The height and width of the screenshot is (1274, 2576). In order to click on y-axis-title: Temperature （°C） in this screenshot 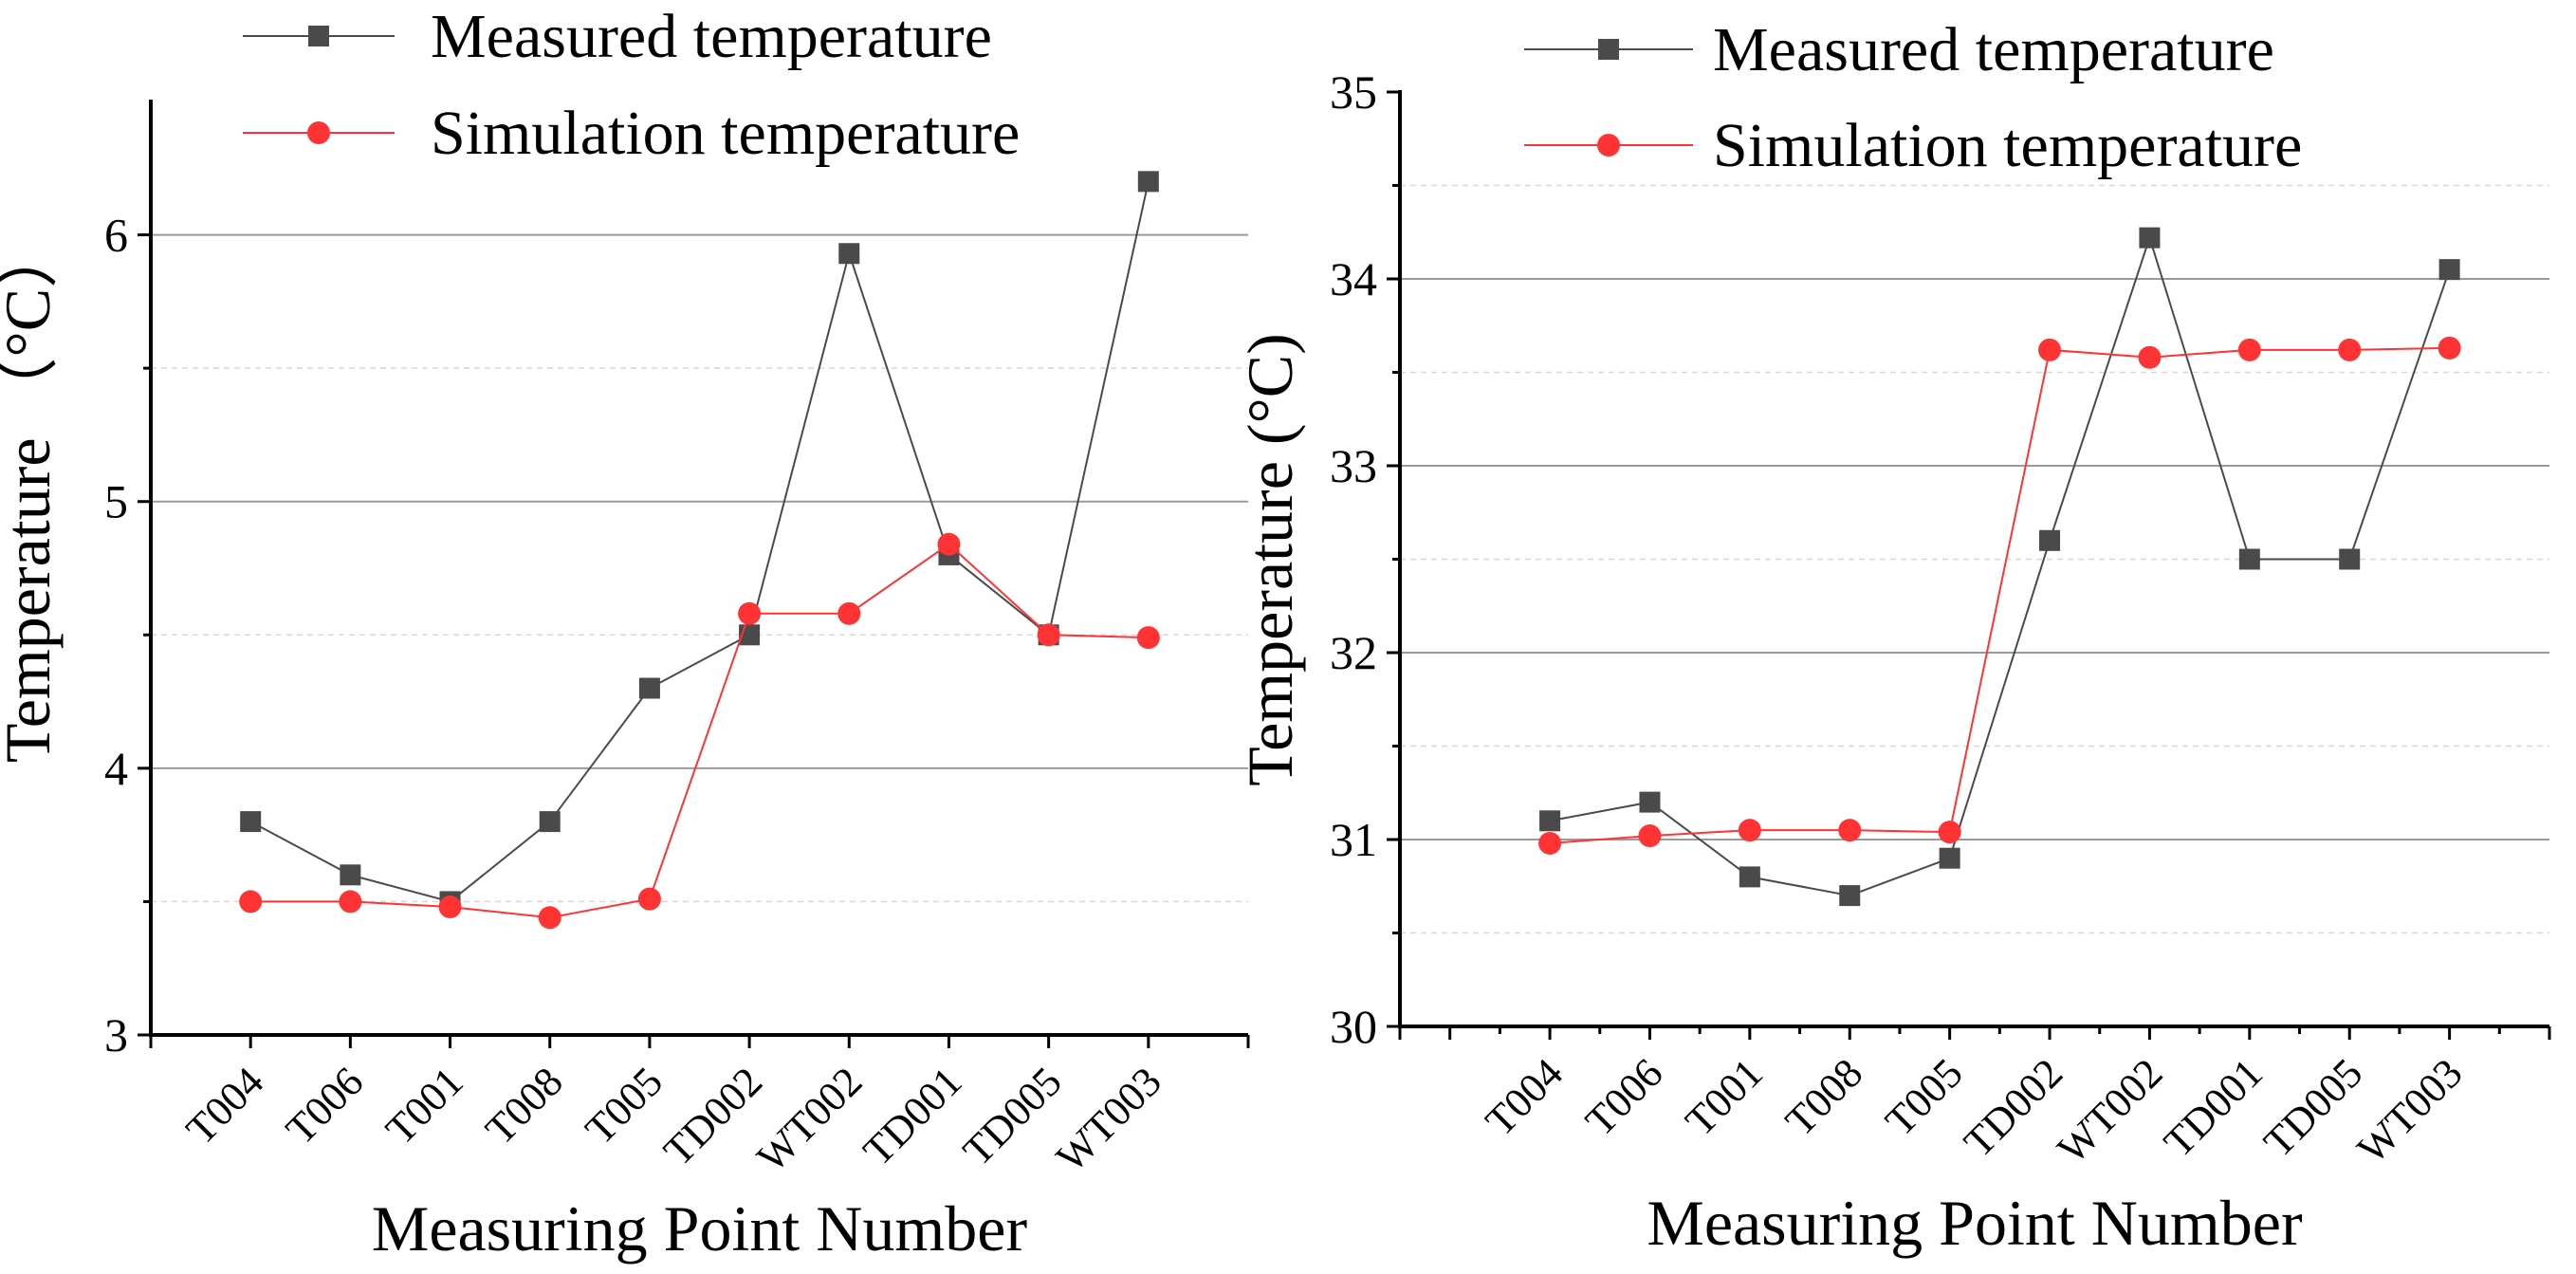, I will do `click(32, 493)`.